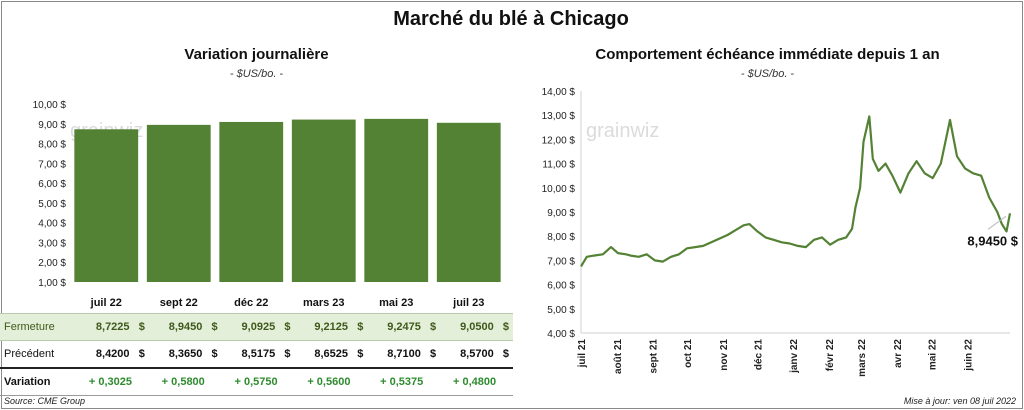 Image resolution: width=1024 pixels, height=410 pixels. I want to click on y-tick-label: 2,00 $, so click(52, 263).